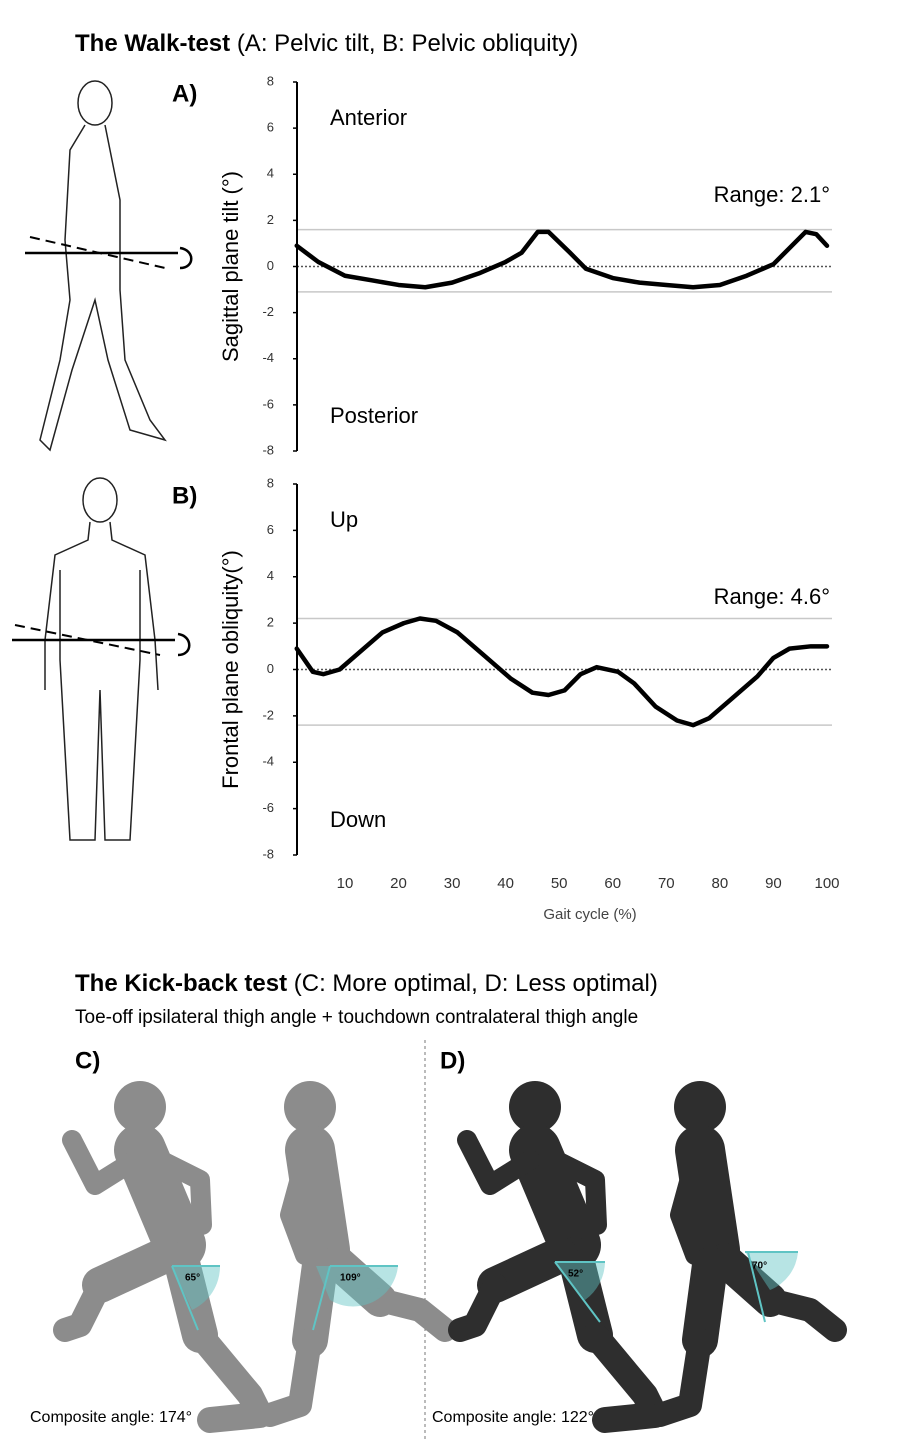  What do you see at coordinates (344, 519) in the screenshot?
I see `annotation: Up` at bounding box center [344, 519].